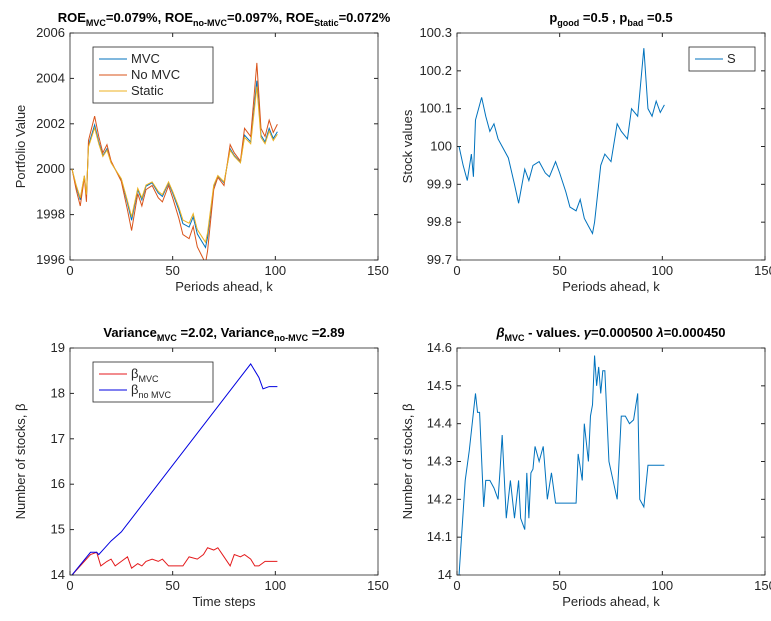 The image size is (771, 621). What do you see at coordinates (635, 23) in the screenshot?
I see `text-part: bad` at bounding box center [635, 23].